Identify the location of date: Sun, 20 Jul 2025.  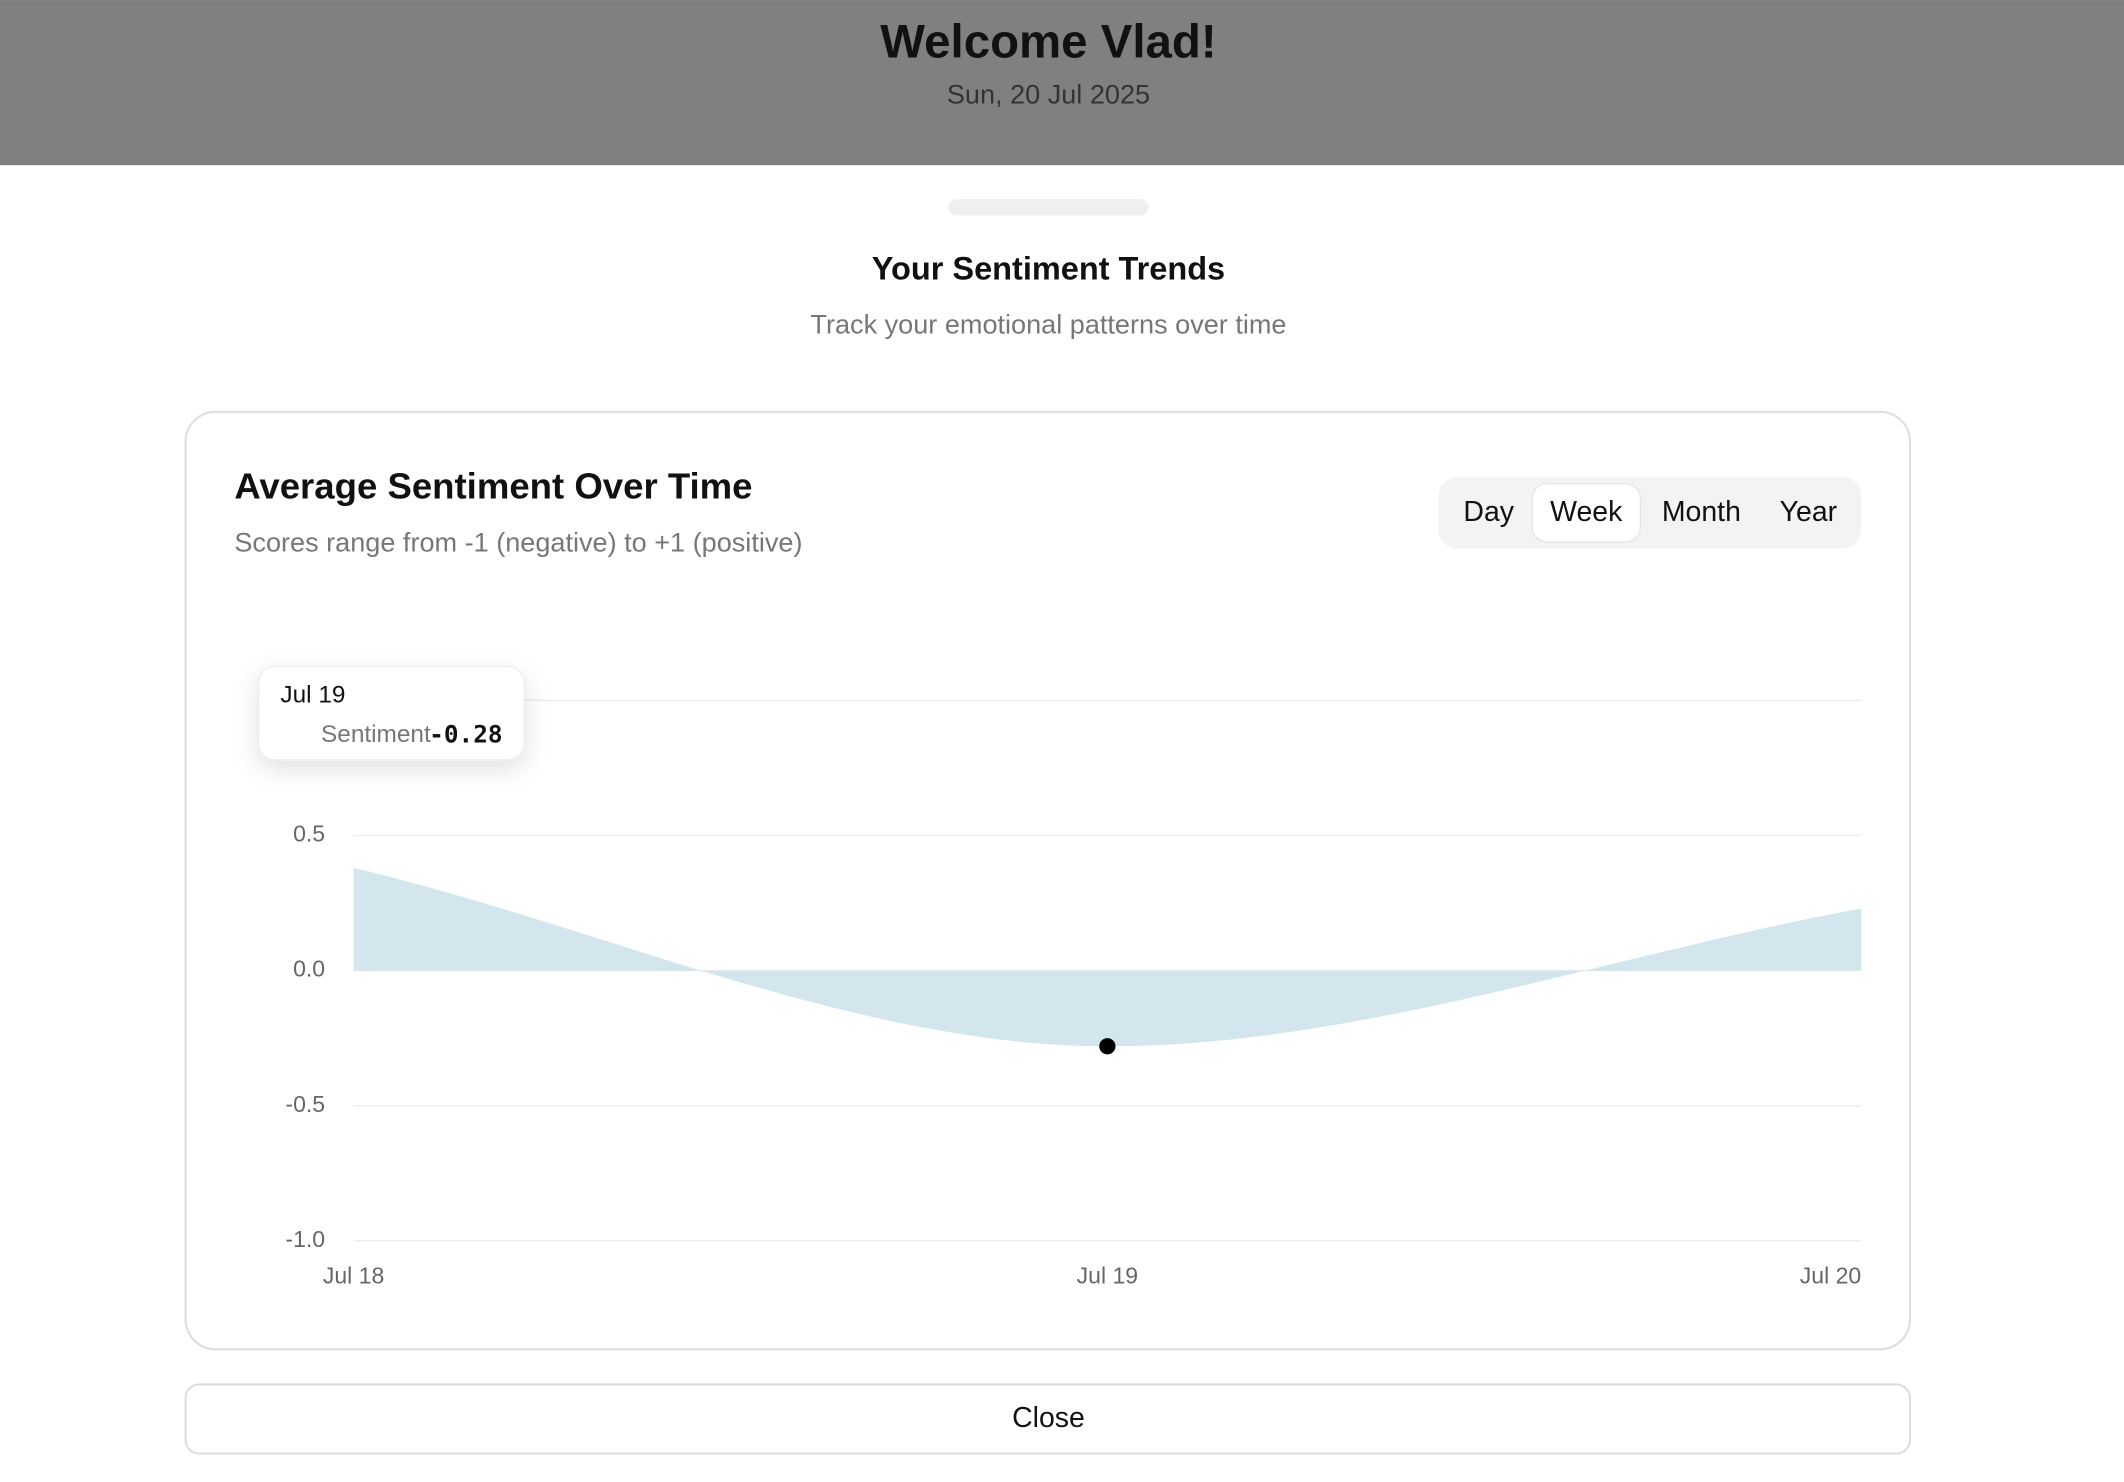
(1048, 93).